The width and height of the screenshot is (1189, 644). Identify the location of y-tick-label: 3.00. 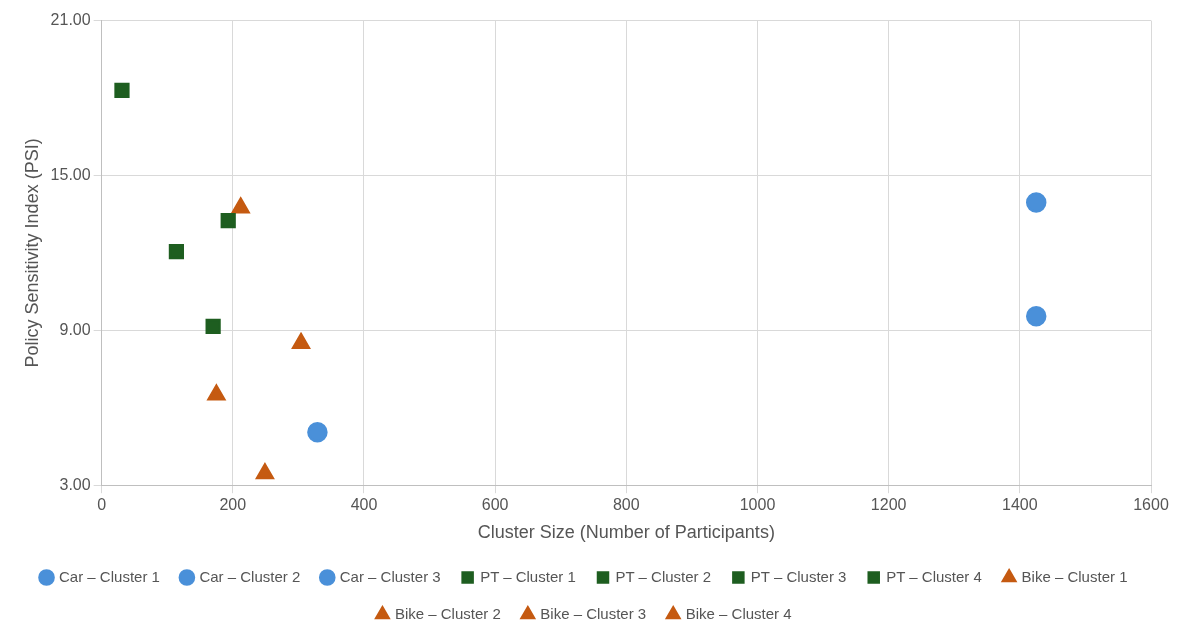
(75, 484).